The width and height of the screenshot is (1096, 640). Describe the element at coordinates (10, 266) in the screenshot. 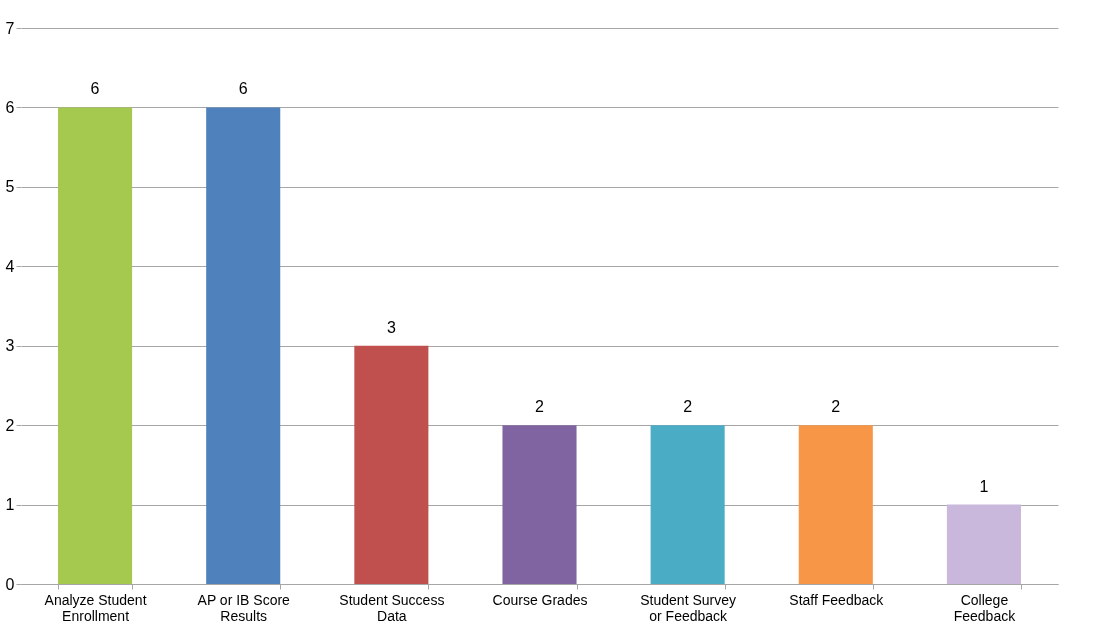

I see `y-tick-label: 4` at that location.